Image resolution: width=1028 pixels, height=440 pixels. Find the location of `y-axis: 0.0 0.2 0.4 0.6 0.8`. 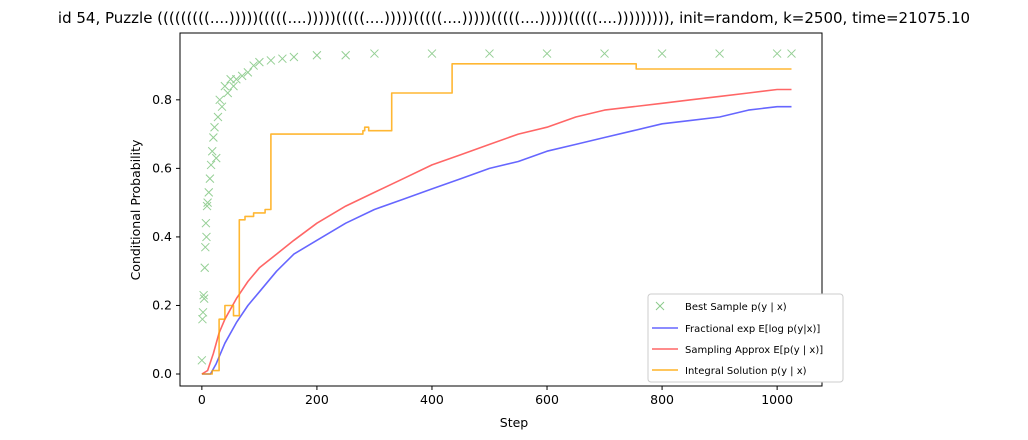

y-axis: 0.0 0.2 0.4 0.6 0.8 is located at coordinates (166, 236).